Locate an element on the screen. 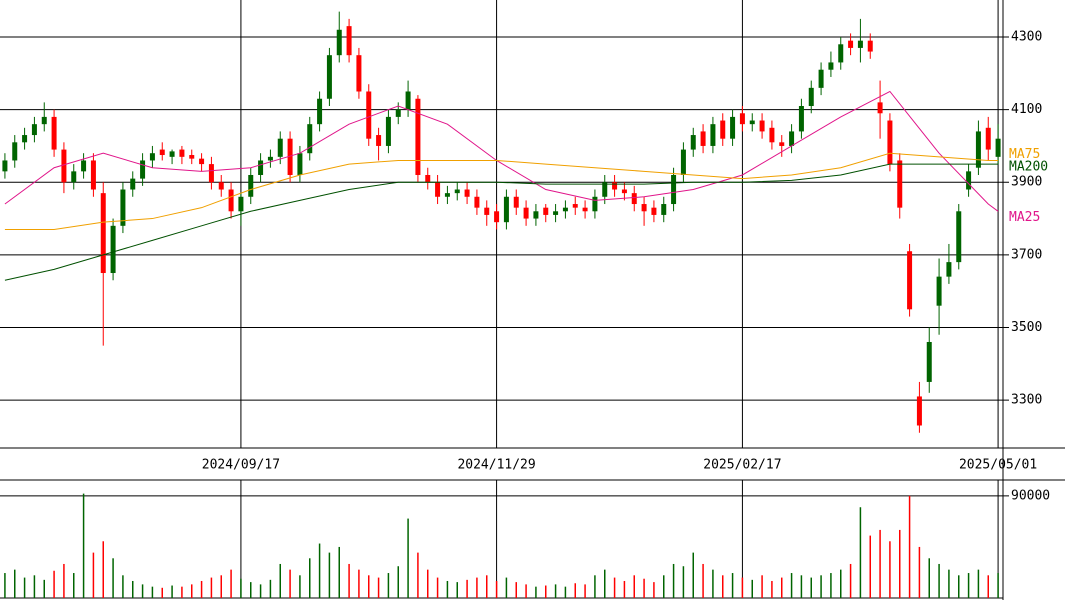 The width and height of the screenshot is (1065, 600). y-tick-label: 4100 is located at coordinates (1026, 109).